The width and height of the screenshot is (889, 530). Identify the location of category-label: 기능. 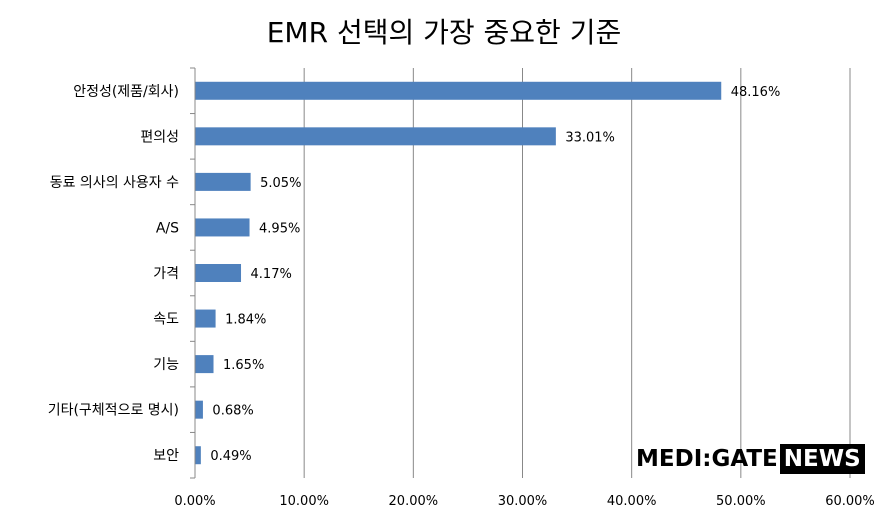
(166, 365).